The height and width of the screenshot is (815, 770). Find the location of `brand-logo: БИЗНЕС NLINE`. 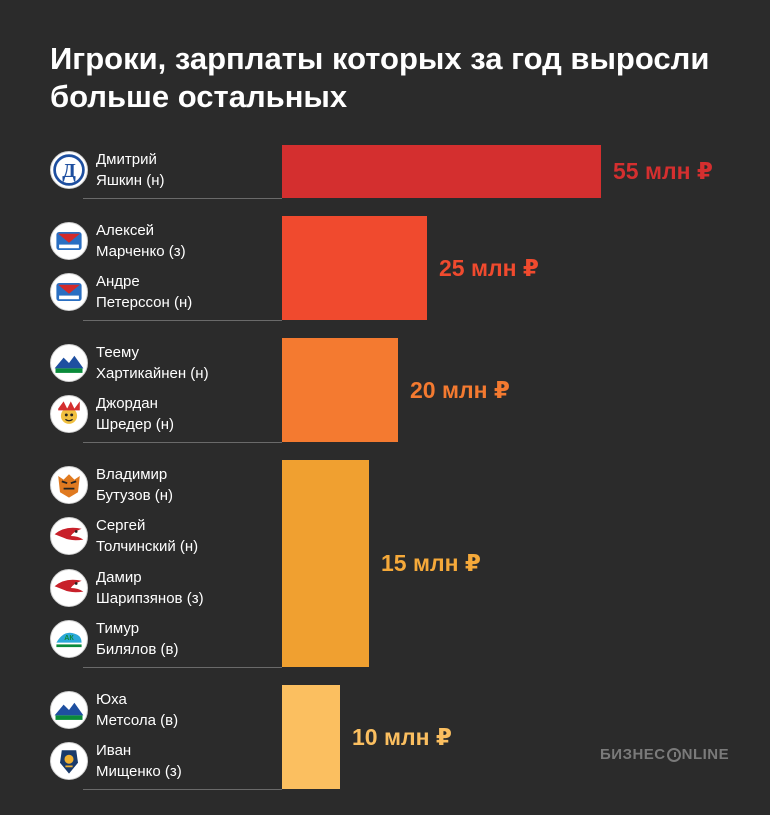

brand-logo: БИЗНЕС NLINE is located at coordinates (664, 754).